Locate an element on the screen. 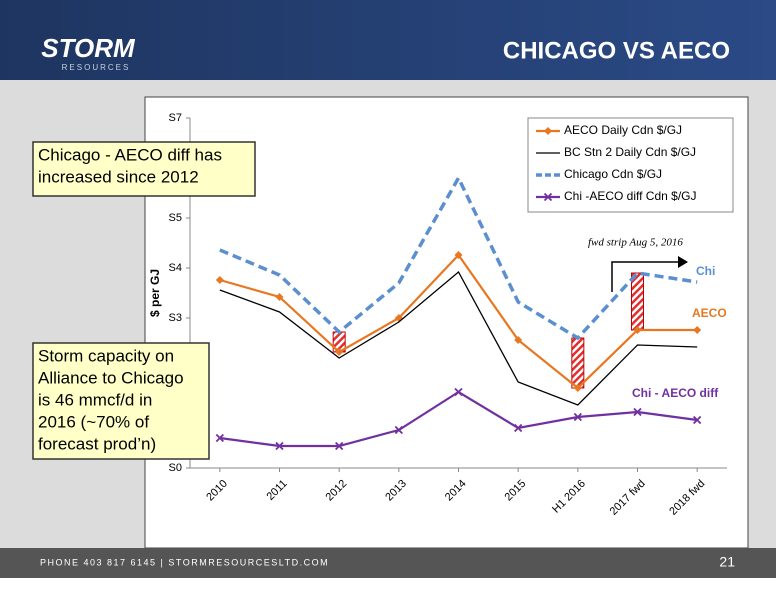  page-number: 21 is located at coordinates (727, 562).